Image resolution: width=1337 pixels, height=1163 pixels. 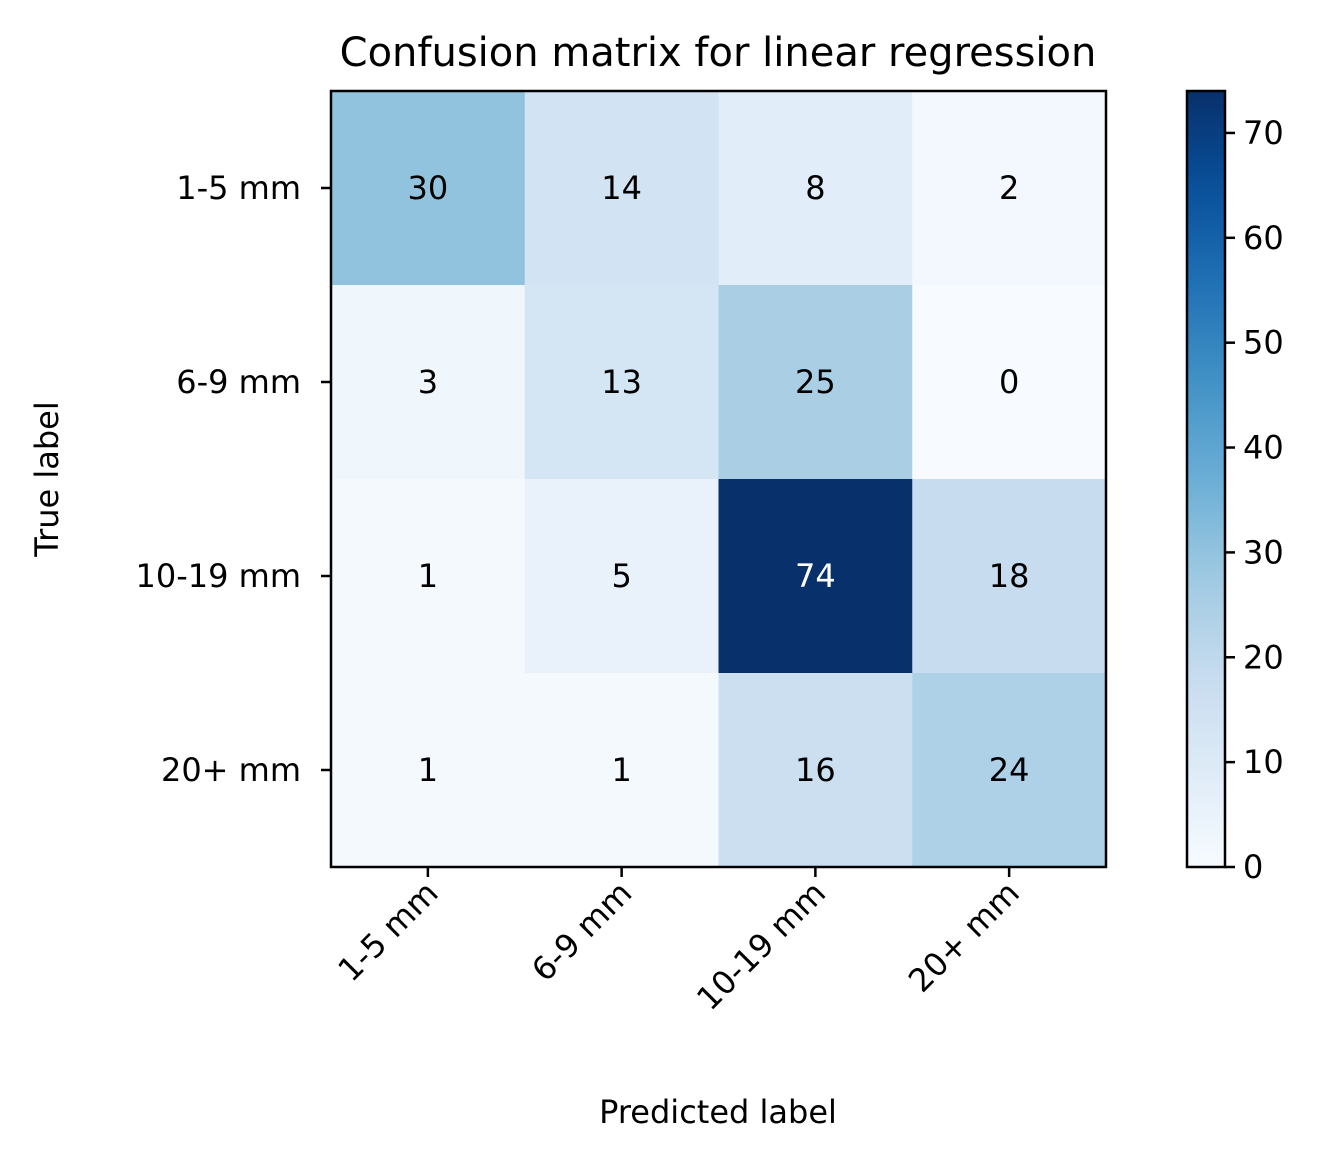 What do you see at coordinates (219, 576) in the screenshot?
I see `y-tick-label: 10-19 mm` at bounding box center [219, 576].